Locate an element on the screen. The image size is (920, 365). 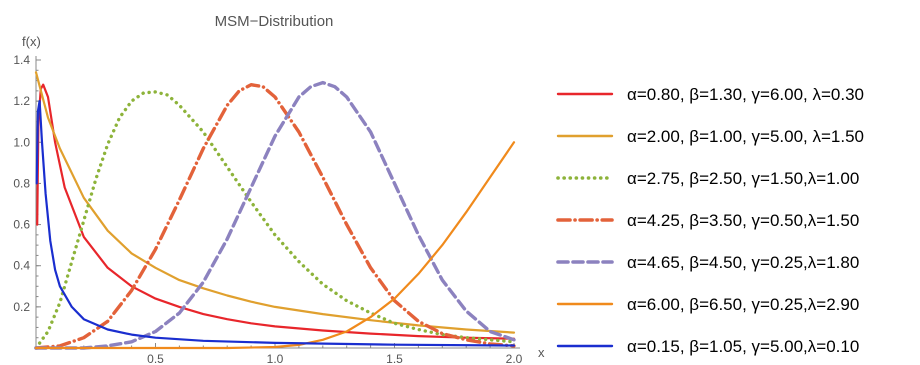
y-tick-label: 0.8 is located at coordinates (21, 183).